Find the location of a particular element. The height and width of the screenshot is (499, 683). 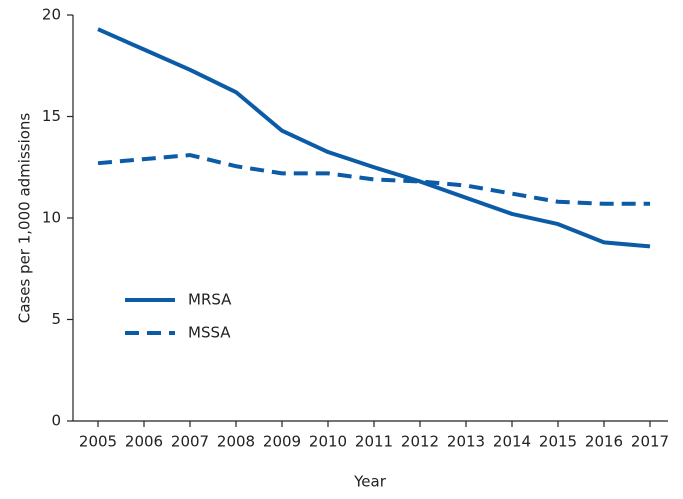

legend-label: MSSA is located at coordinates (209, 333).